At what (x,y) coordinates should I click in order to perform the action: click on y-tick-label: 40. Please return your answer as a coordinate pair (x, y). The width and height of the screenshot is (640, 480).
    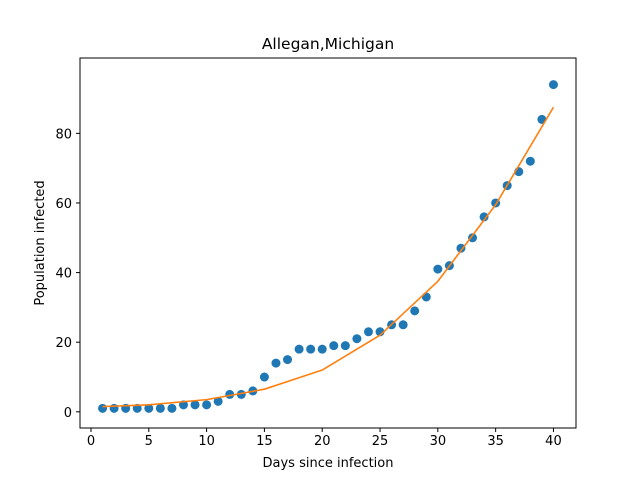
    Looking at the image, I should click on (63, 274).